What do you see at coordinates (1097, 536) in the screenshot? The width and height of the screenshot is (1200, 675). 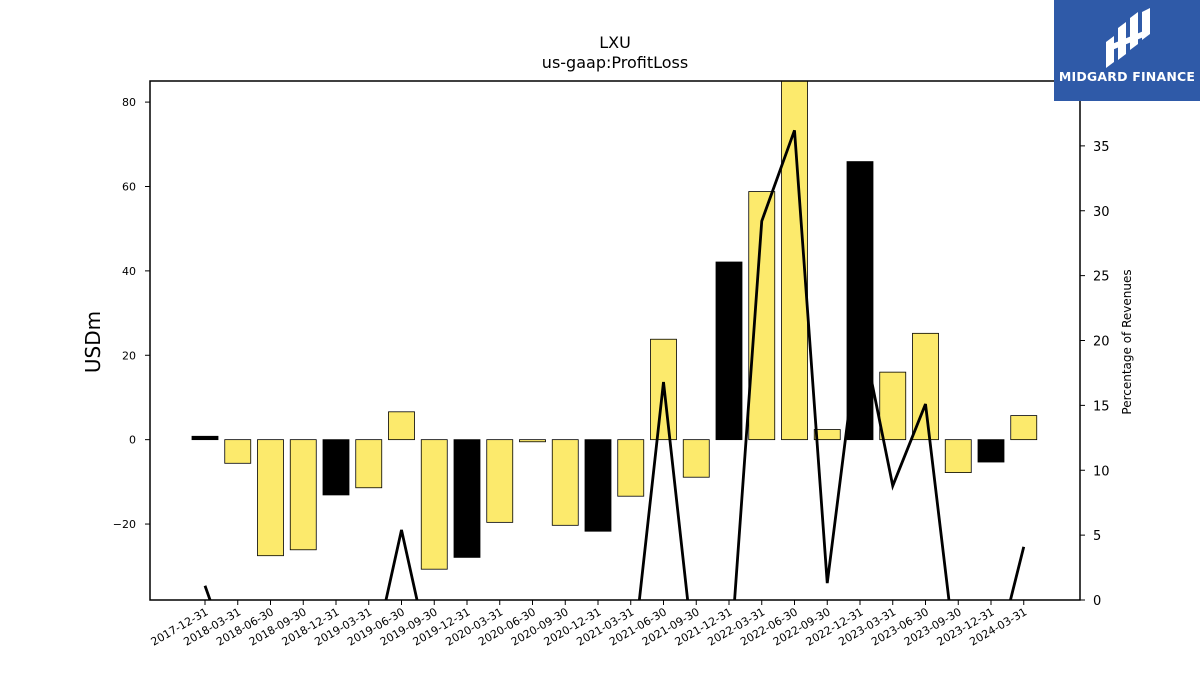 I see `y2-tick-label: 5` at bounding box center [1097, 536].